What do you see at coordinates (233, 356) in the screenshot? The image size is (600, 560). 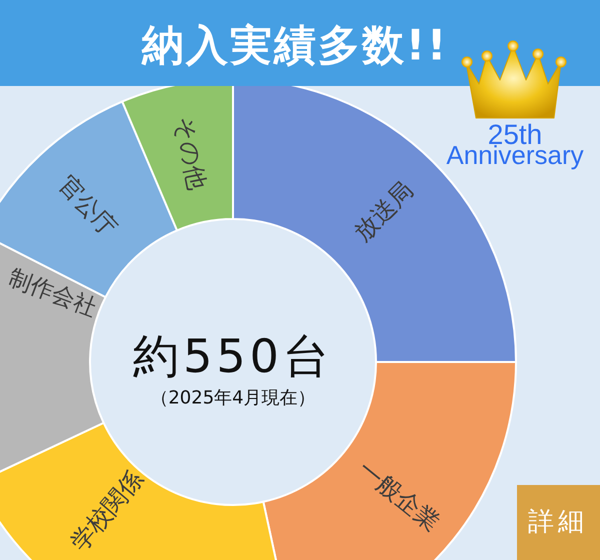 I see `text: 約550台` at bounding box center [233, 356].